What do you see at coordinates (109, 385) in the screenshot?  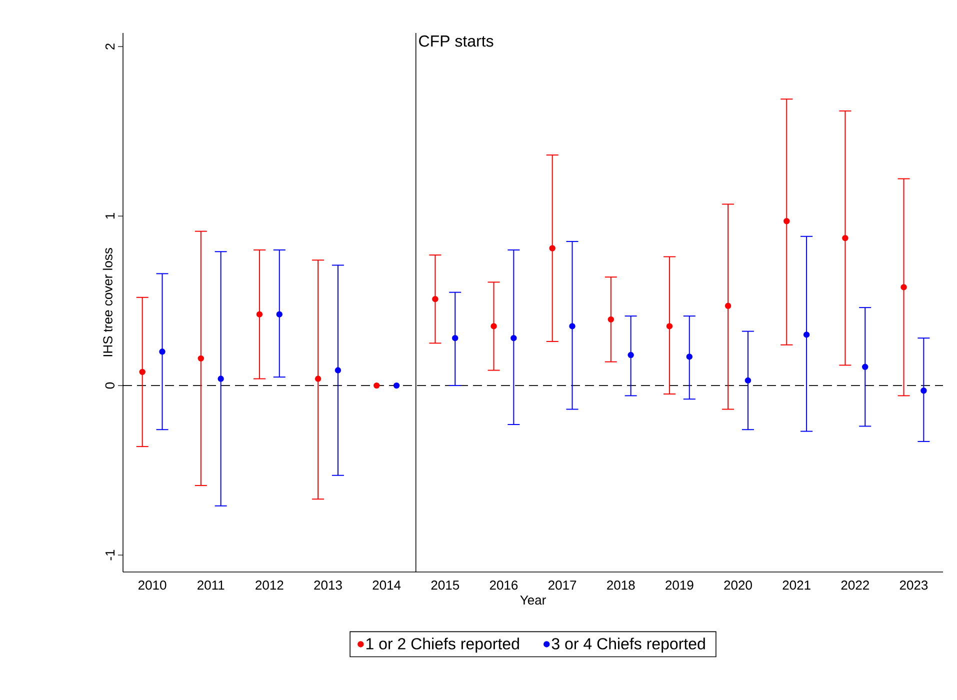 I see `y-tick-label: 0` at bounding box center [109, 385].